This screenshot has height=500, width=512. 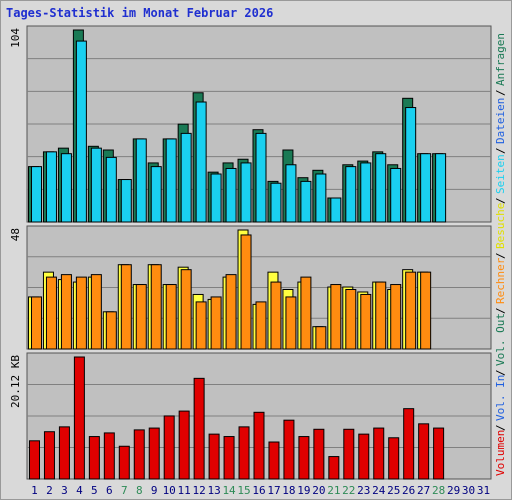 What do you see at coordinates (483, 490) in the screenshot?
I see `x-tick-label-31: 31` at bounding box center [483, 490].